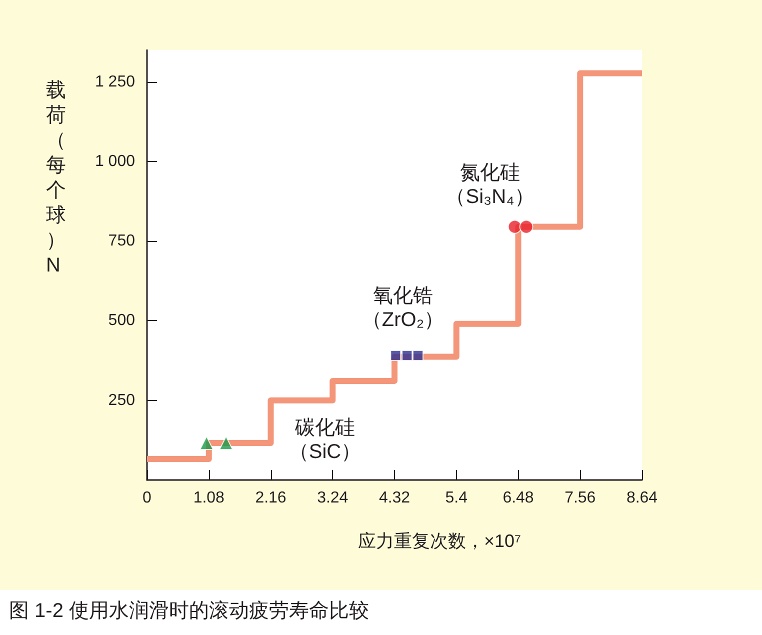  Describe the element at coordinates (332, 498) in the screenshot. I see `x-tick-label: 3.24` at that location.